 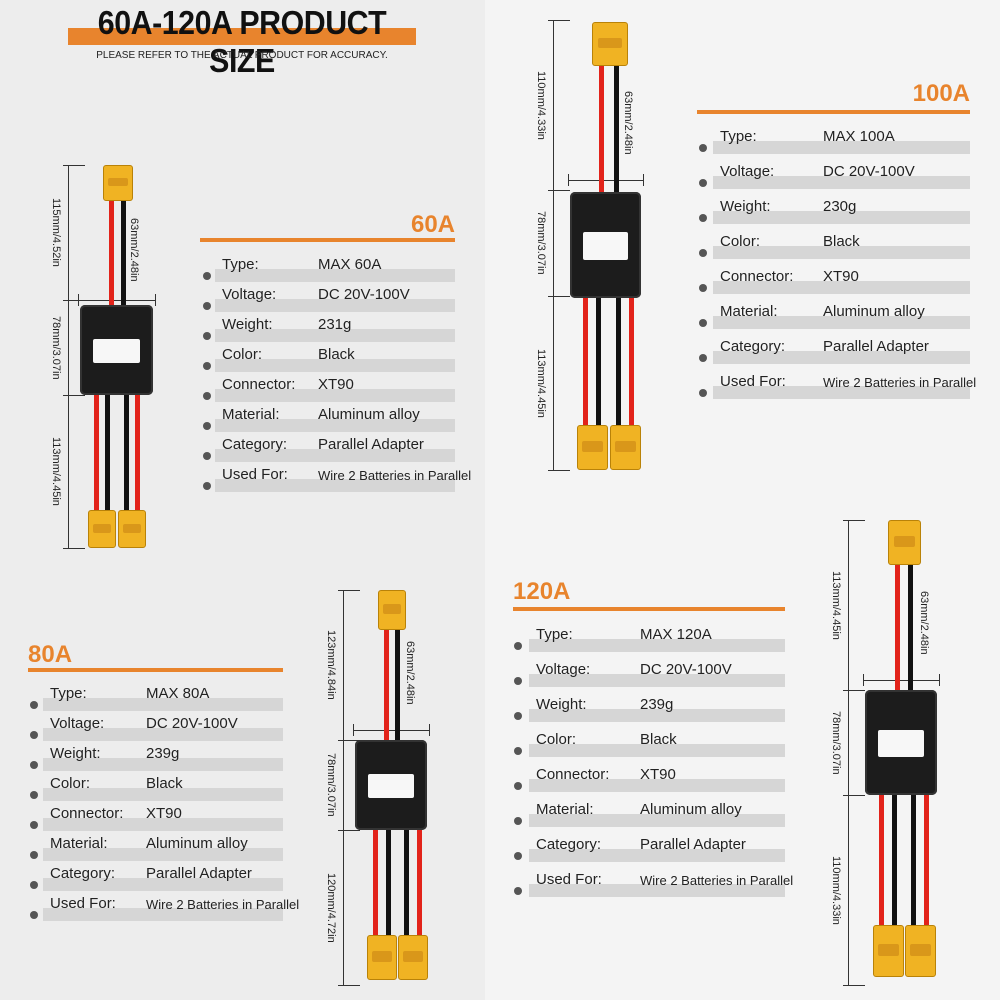 What do you see at coordinates (941, 93) in the screenshot?
I see `section-title: 100A` at bounding box center [941, 93].